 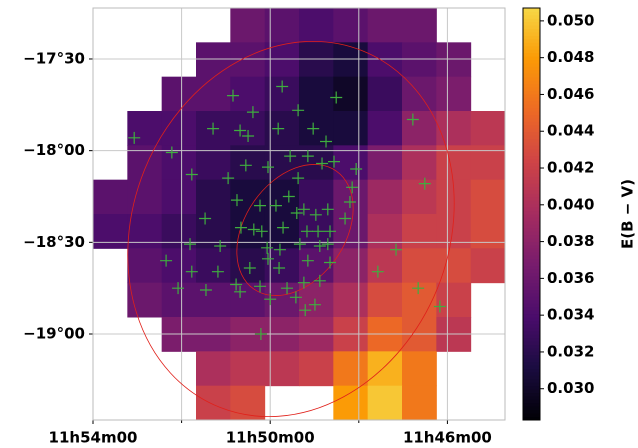 What do you see at coordinates (570, 204) in the screenshot?
I see `colorbar-tick-label: 0.040` at bounding box center [570, 204].